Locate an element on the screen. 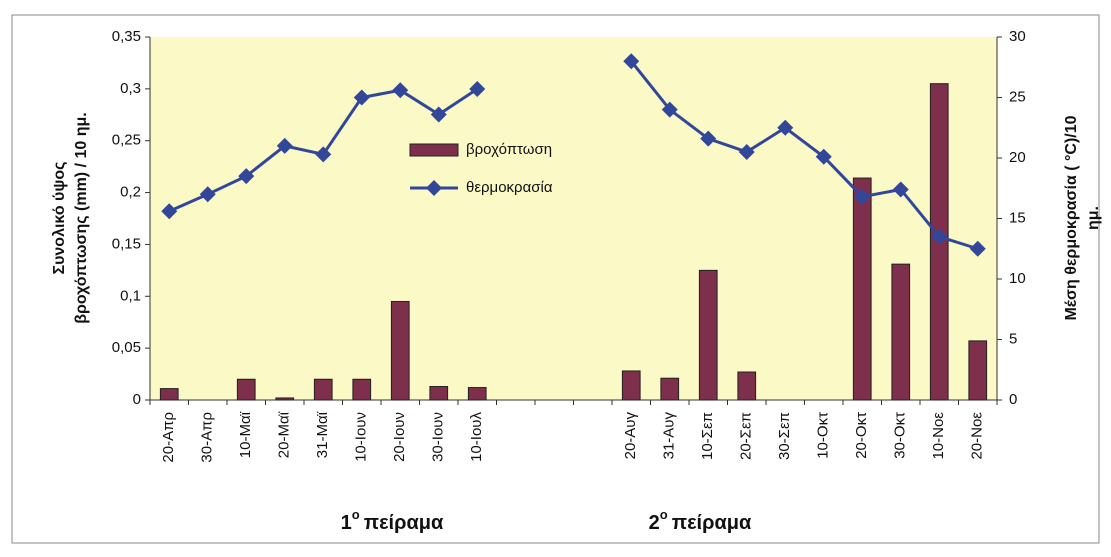  x-tick-label: 20-Νοε is located at coordinates (977, 436).